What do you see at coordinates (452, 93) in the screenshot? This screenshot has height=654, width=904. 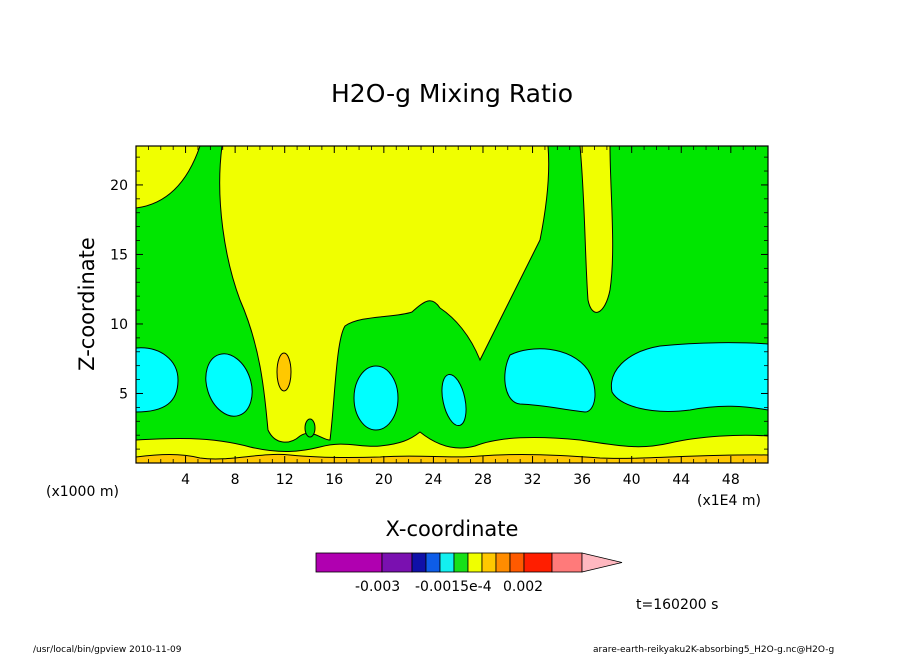 I see `chart-title: H2O-g Mixing Ratio` at bounding box center [452, 93].